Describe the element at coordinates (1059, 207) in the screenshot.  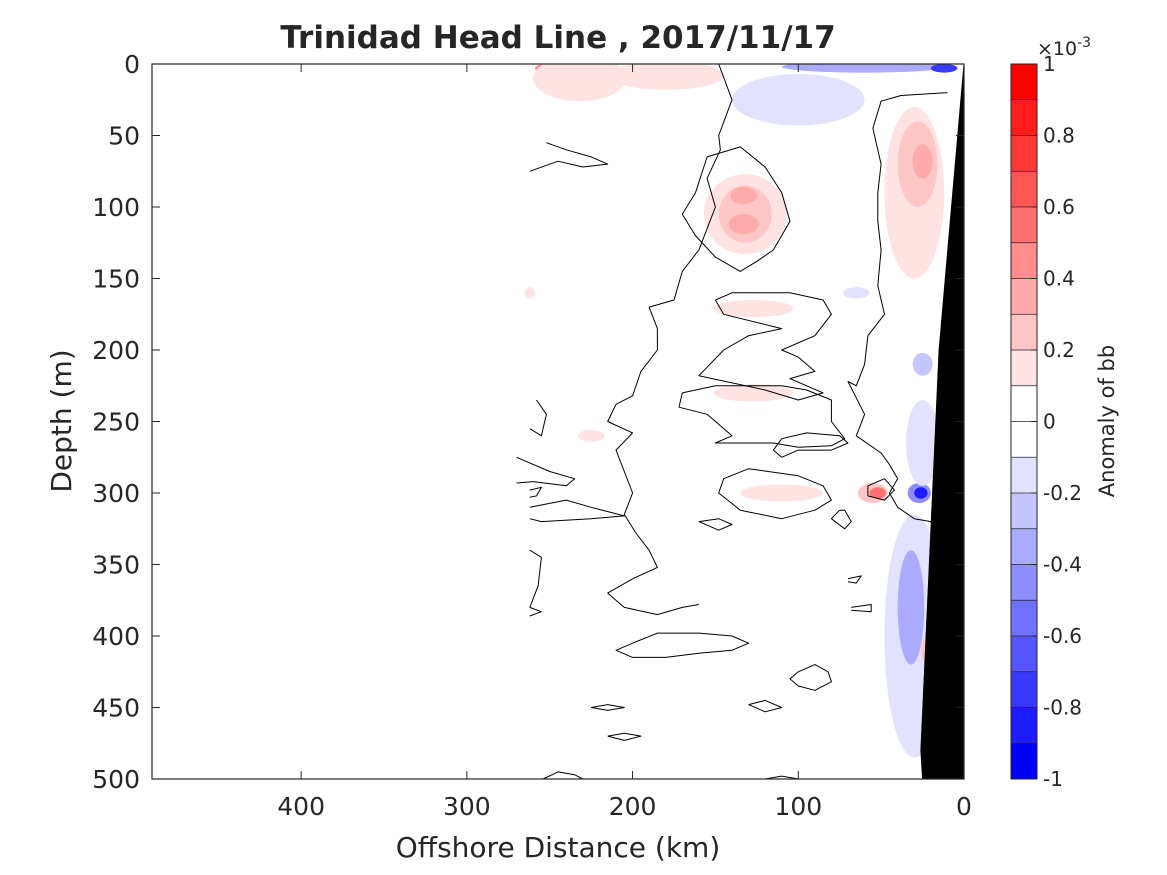
I see `colorbar-tick-label: 0.6` at that location.